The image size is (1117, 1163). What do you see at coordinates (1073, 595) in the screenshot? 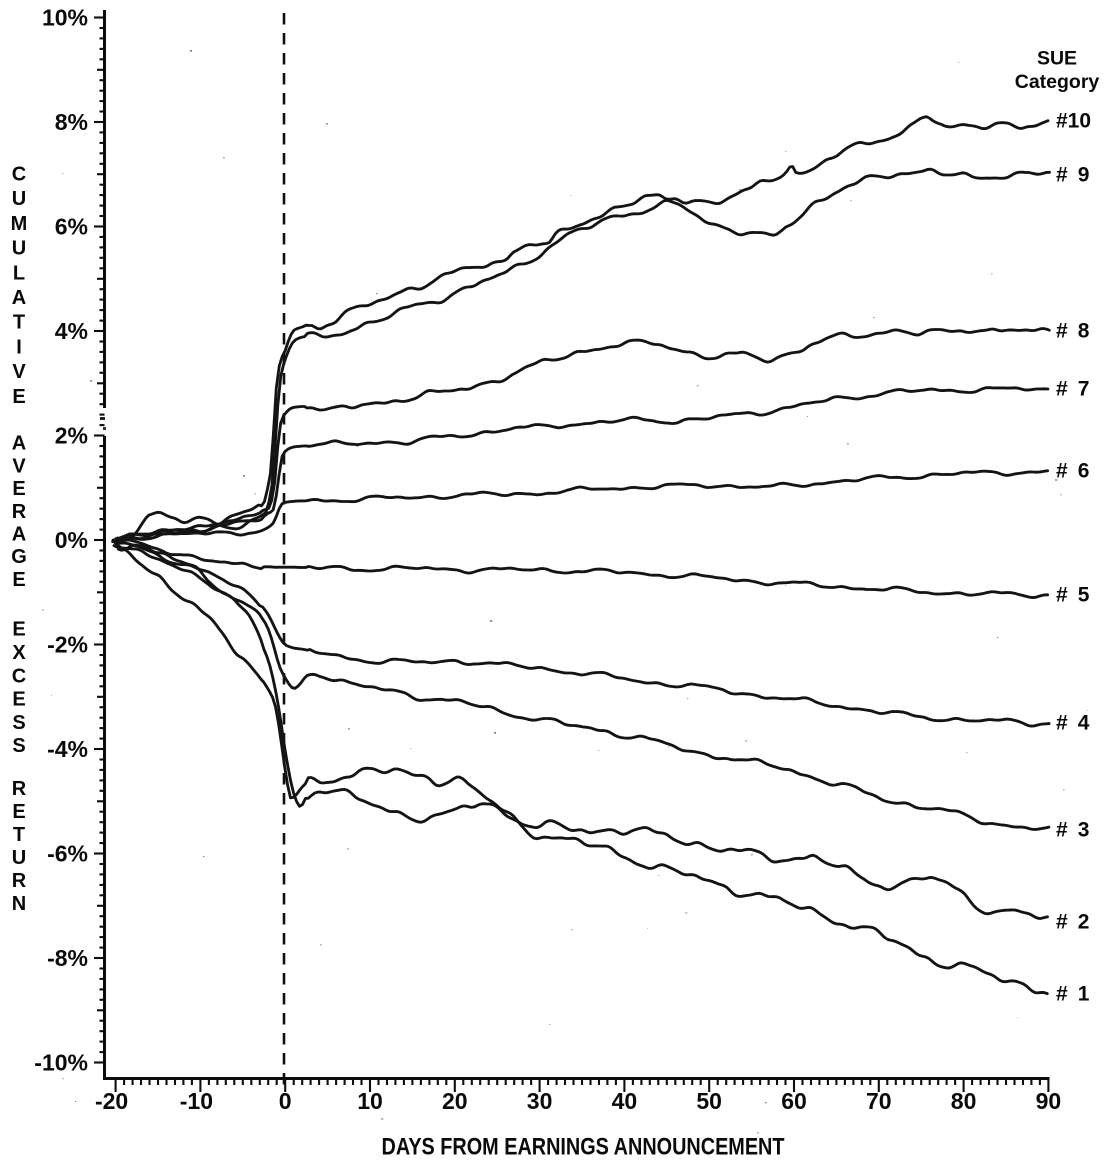
I see `svg-text: # 5` at bounding box center [1073, 595].